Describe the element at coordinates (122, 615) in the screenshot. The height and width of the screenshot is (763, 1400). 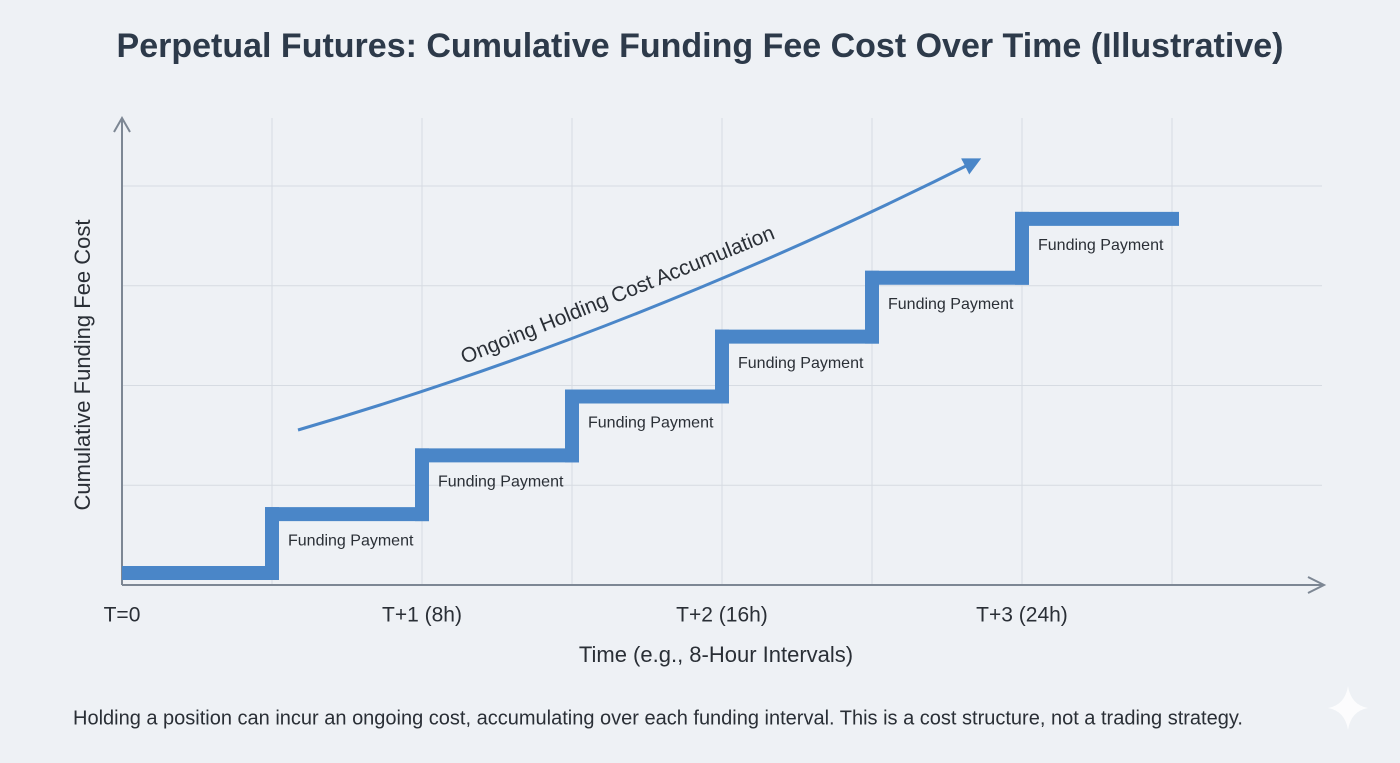
I see `x-tick-label: T=0` at that location.